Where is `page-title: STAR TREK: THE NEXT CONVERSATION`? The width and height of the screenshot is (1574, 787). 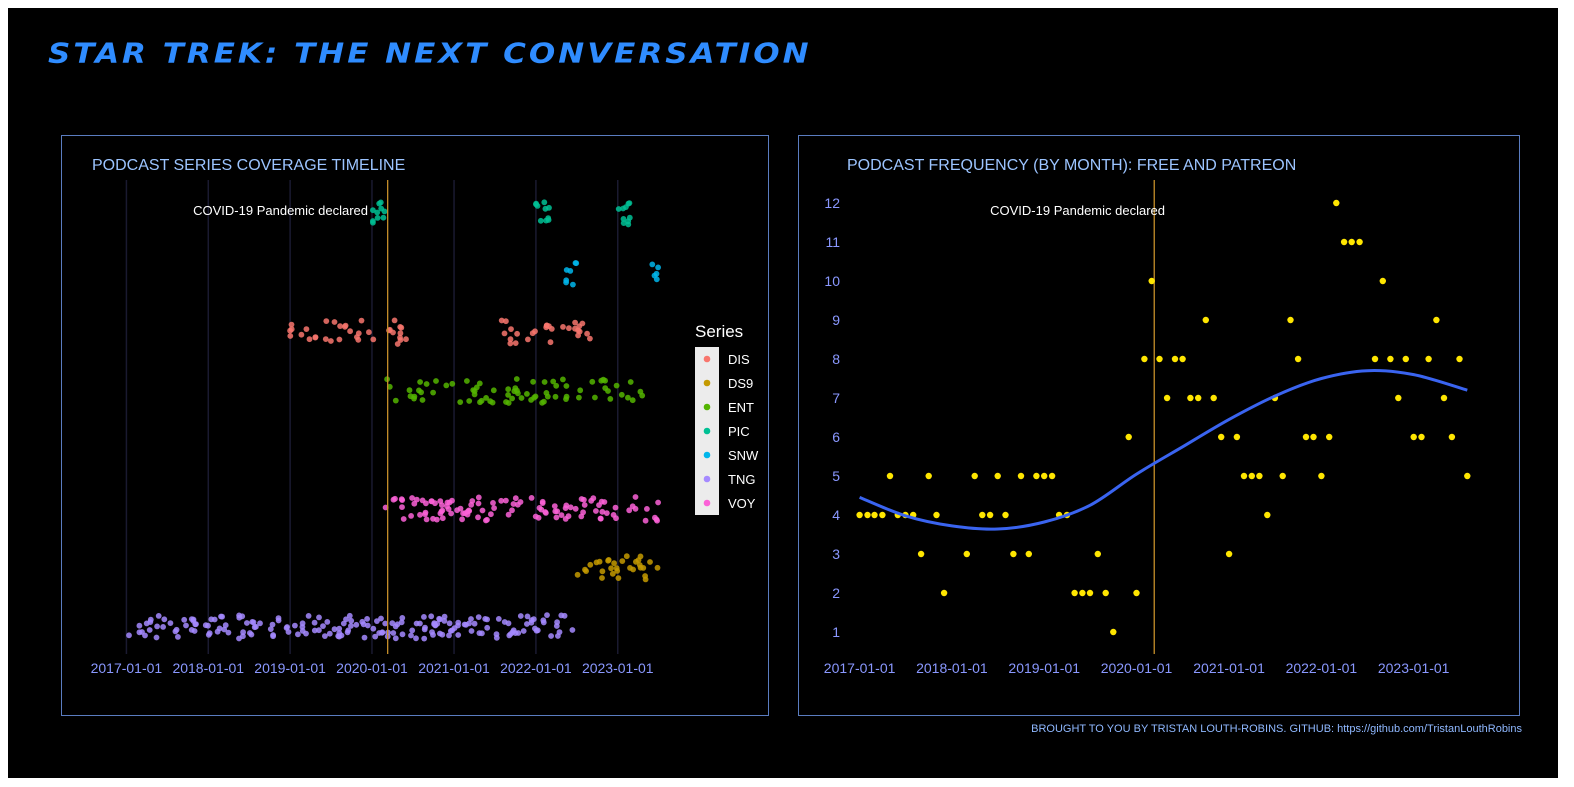 page-title: STAR TREK: THE NEXT CONVERSATION is located at coordinates (430, 54).